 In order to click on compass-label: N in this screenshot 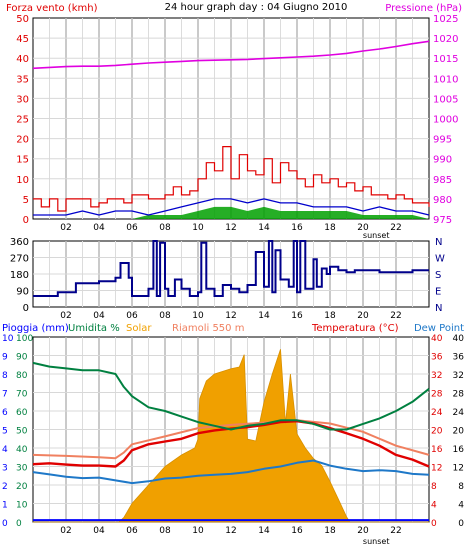, I will do `click(438, 242)`.